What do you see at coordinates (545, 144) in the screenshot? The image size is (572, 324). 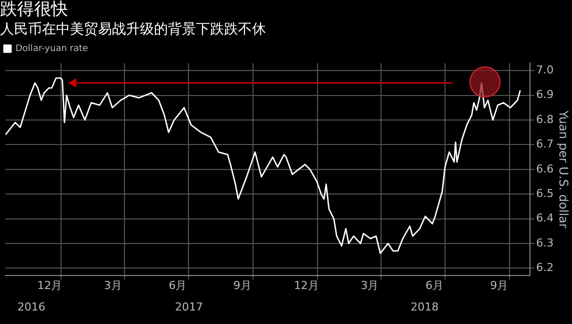 I see `y-tick-label: 6.7` at bounding box center [545, 144].